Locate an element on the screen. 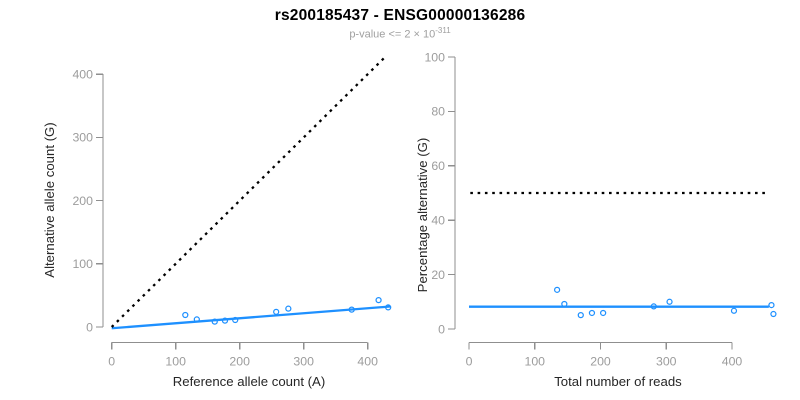 The height and width of the screenshot is (400, 800). pvalue-exponent: -311 is located at coordinates (443, 30).